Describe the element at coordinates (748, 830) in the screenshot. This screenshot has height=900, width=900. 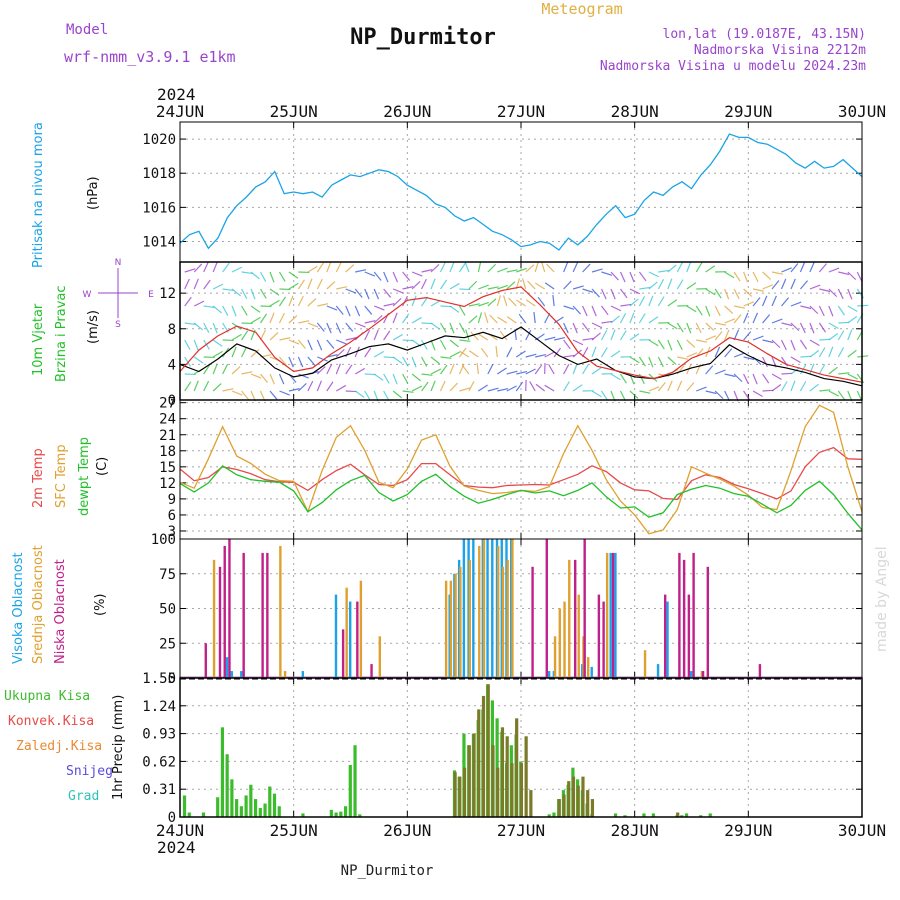
I see `x-tick-label-bottom: 29JUN` at that location.